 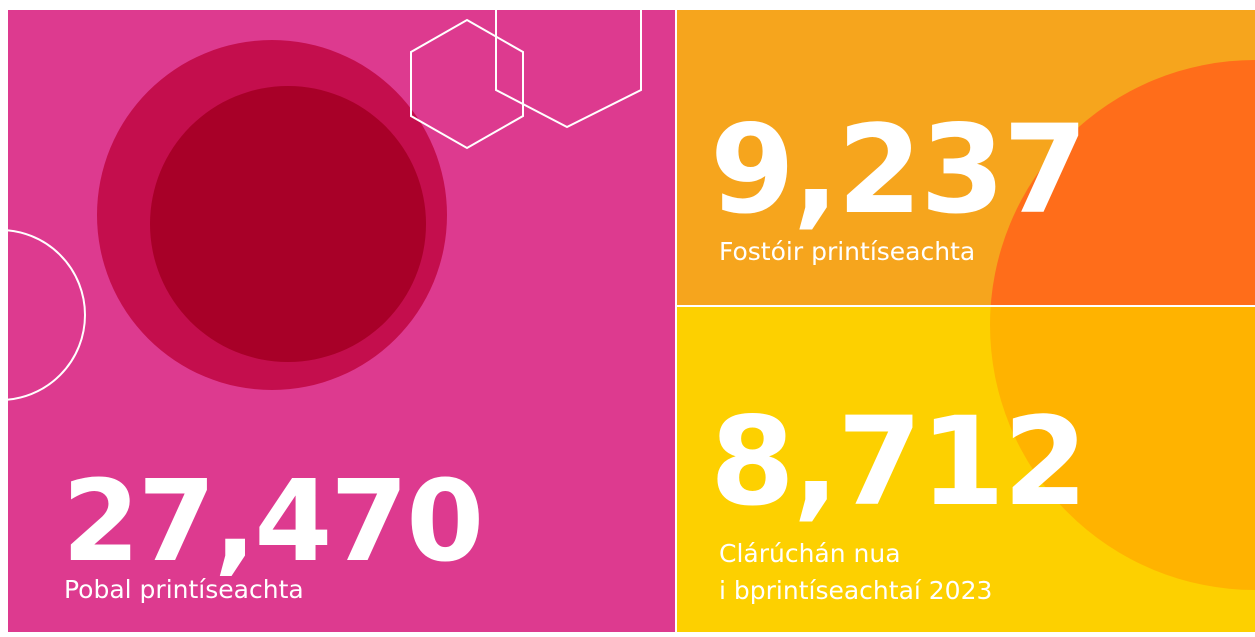 What do you see at coordinates (47, 315) in the screenshot?
I see `ring` at bounding box center [47, 315].